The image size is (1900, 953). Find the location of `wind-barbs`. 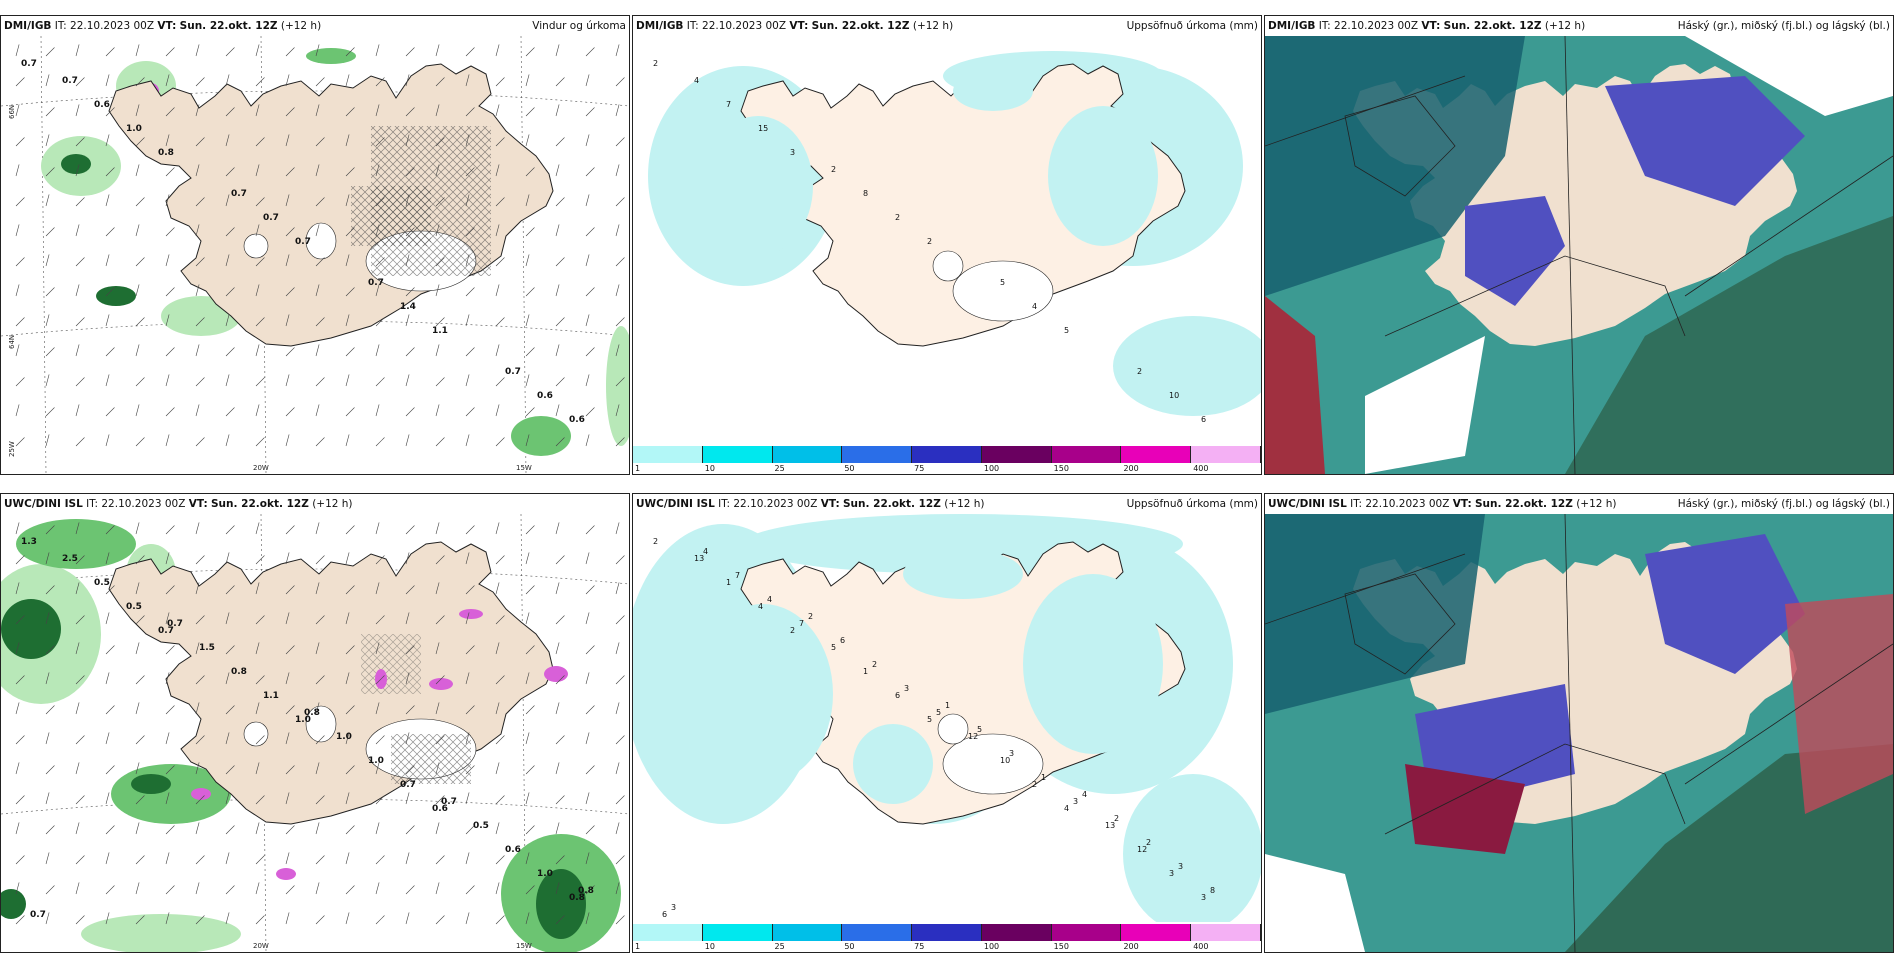

wind-barbs is located at coordinates (320, 723).